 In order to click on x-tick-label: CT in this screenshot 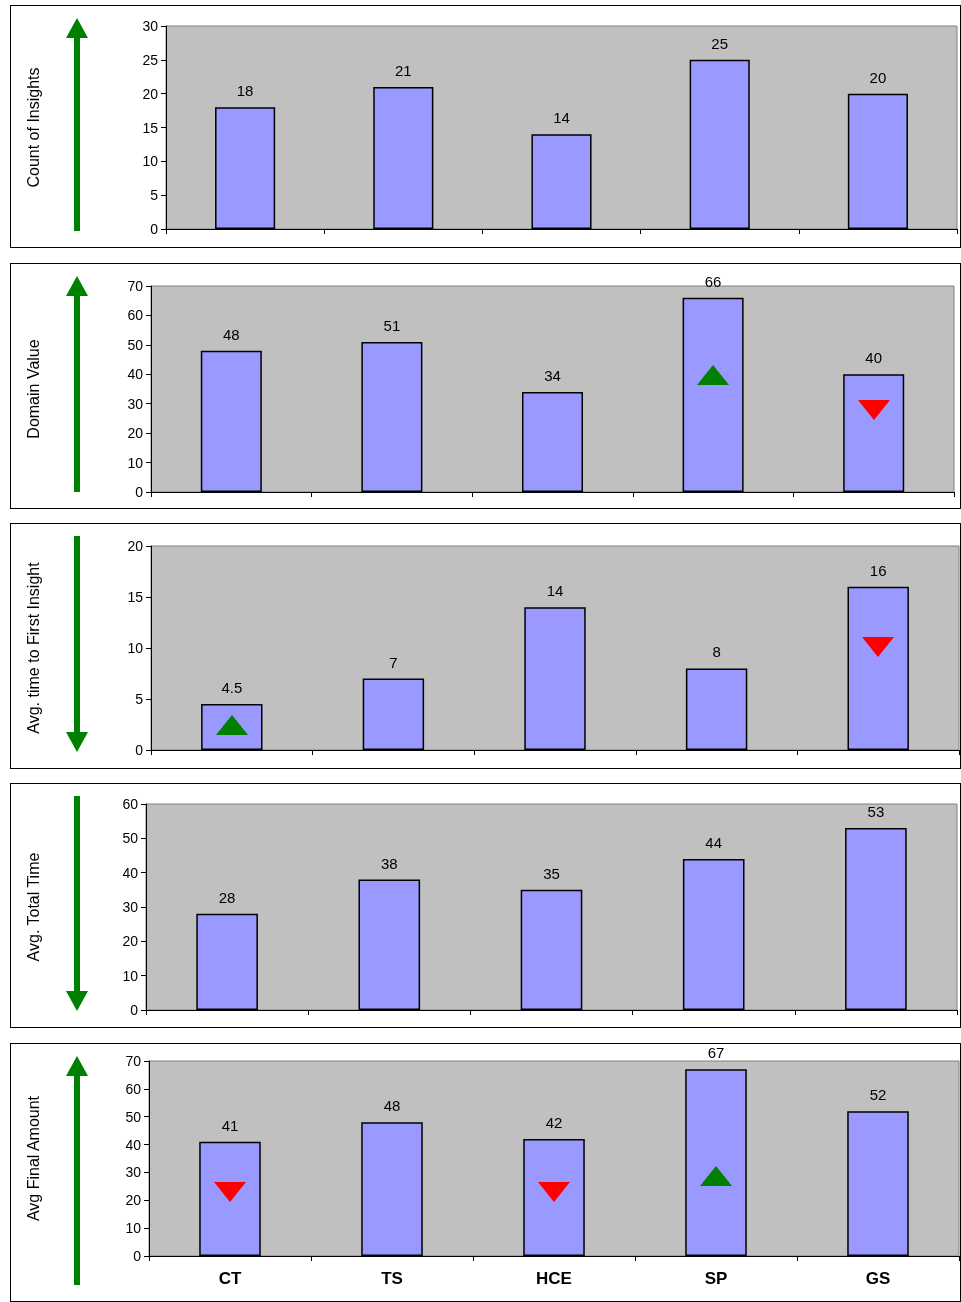, I will do `click(230, 1278)`.